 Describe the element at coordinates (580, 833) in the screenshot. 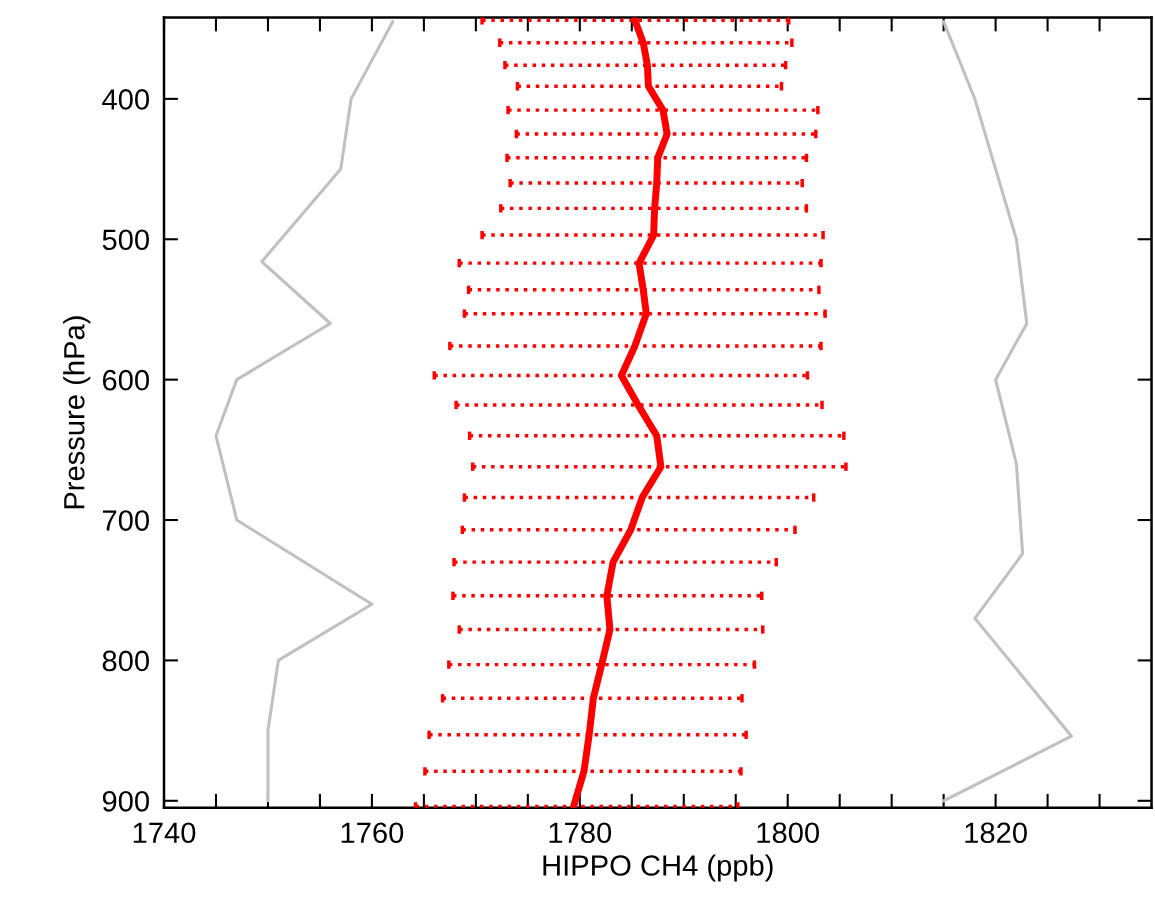

I see `x-tick-label: 1780` at that location.